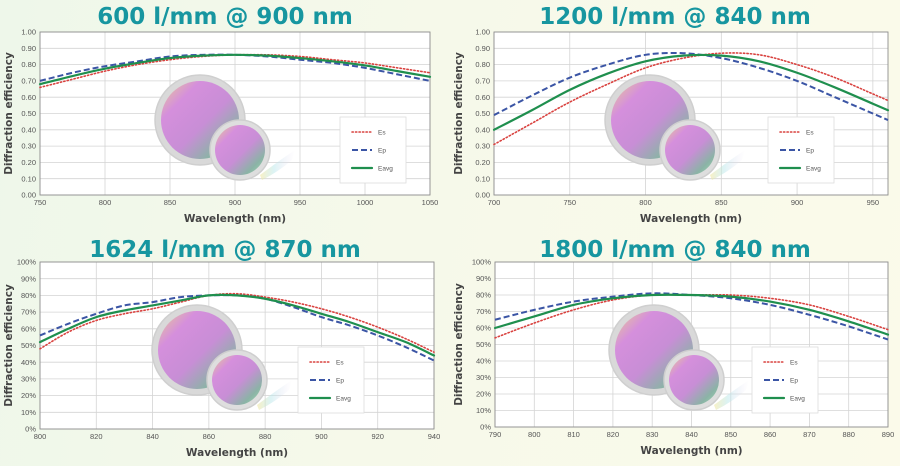 This screenshot has height=466, width=900. What do you see at coordinates (28, 129) in the screenshot?
I see `y-tick-label: 0.40` at bounding box center [28, 129].